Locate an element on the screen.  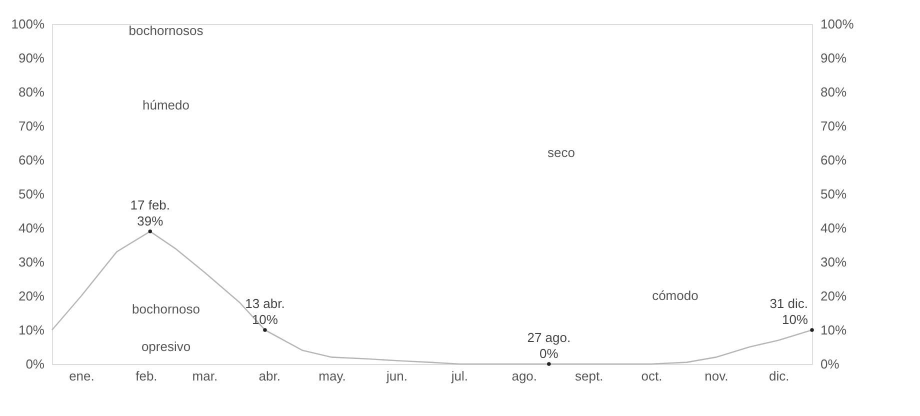
annotation: húmedo is located at coordinates (166, 105).